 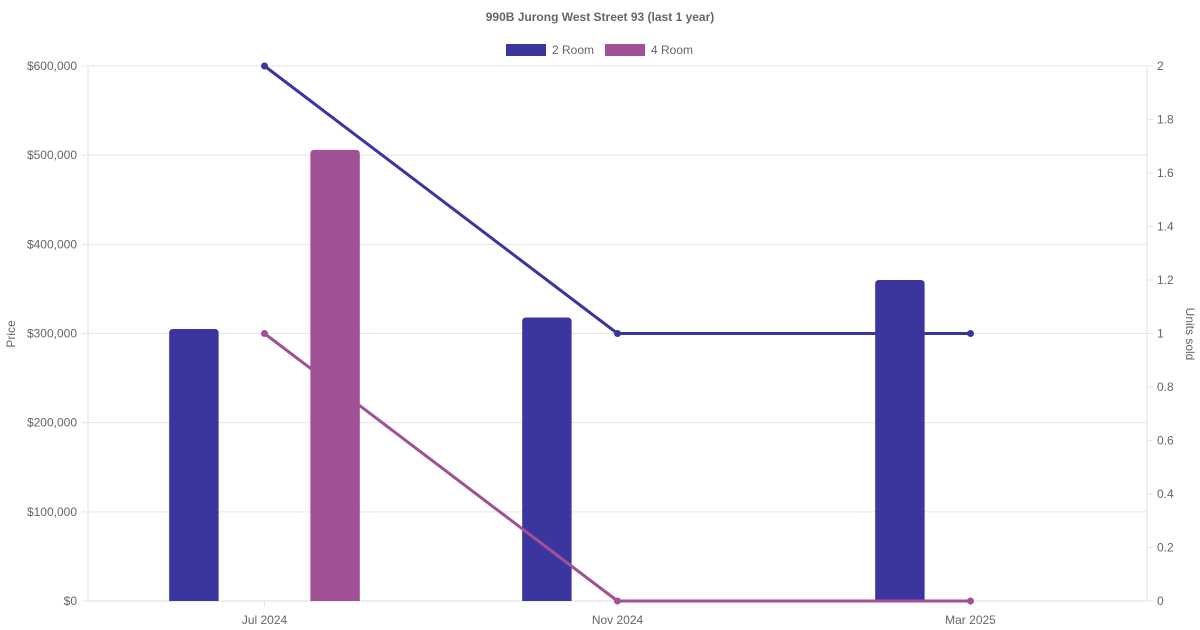 I want to click on chart-title: 990B Jurong West Street 93 (last 1 year), so click(x=600, y=17).